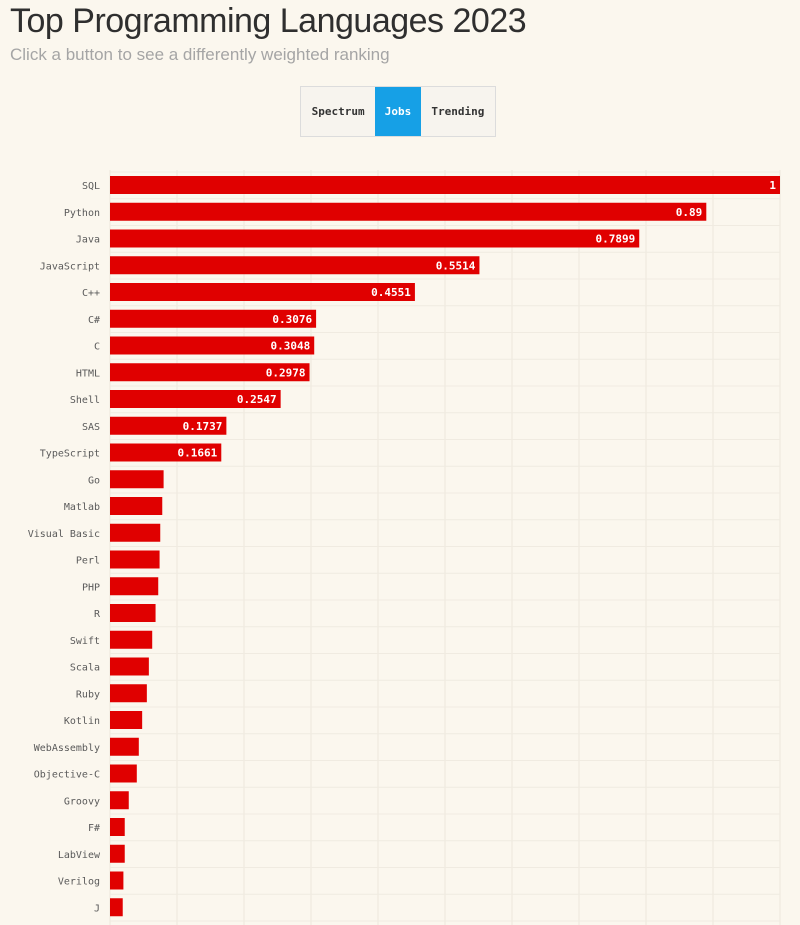  I want to click on category-label: C++, so click(91, 293).